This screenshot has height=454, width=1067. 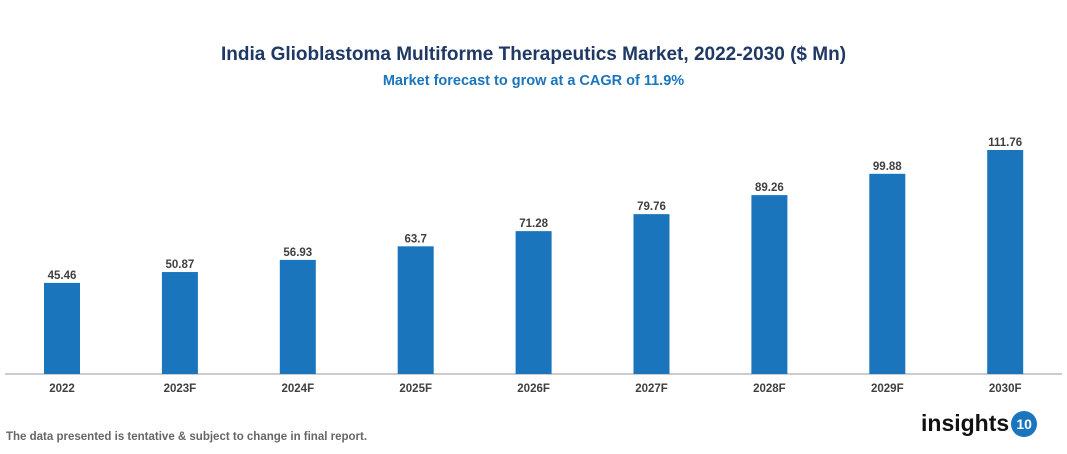 I want to click on x-tick-label: 2025F, so click(x=415, y=389).